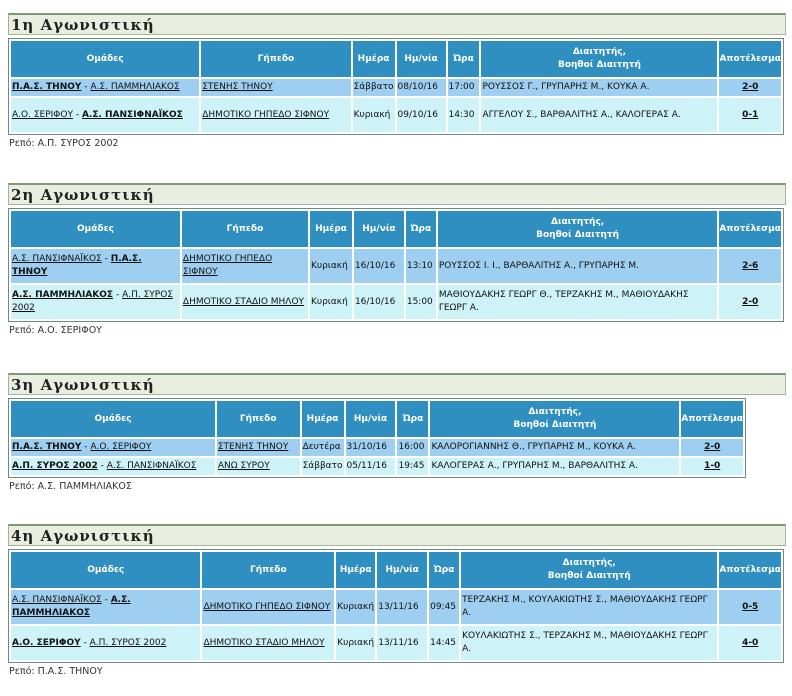  I want to click on game-result-link: 4-0, so click(750, 643).